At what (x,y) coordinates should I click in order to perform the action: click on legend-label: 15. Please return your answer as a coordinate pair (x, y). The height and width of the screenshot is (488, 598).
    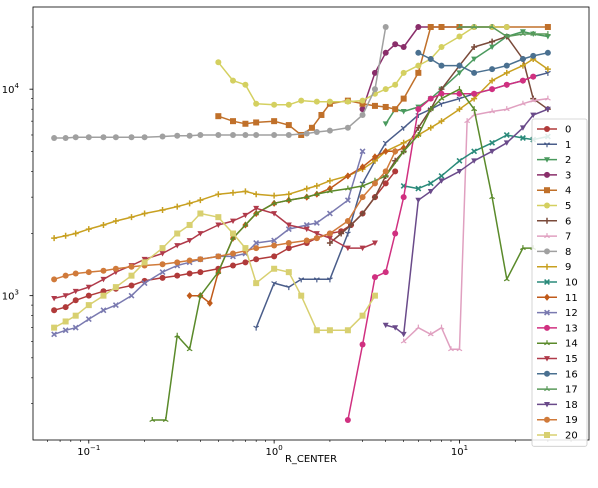
    Looking at the image, I should click on (571, 359).